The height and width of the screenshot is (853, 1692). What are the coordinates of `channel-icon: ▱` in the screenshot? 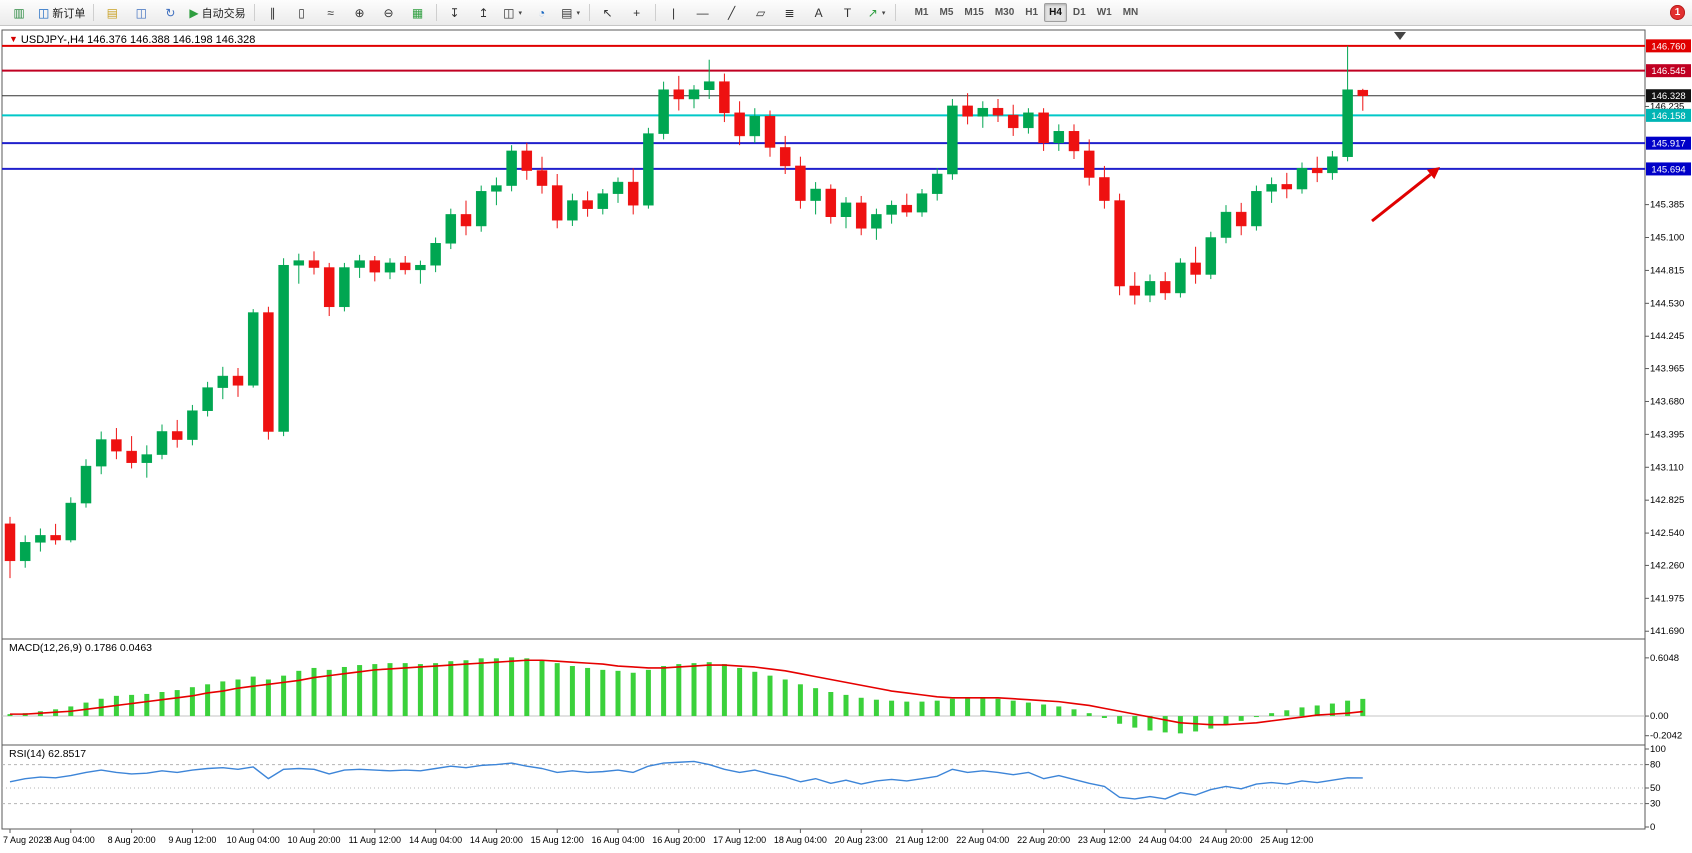 It's located at (760, 12).